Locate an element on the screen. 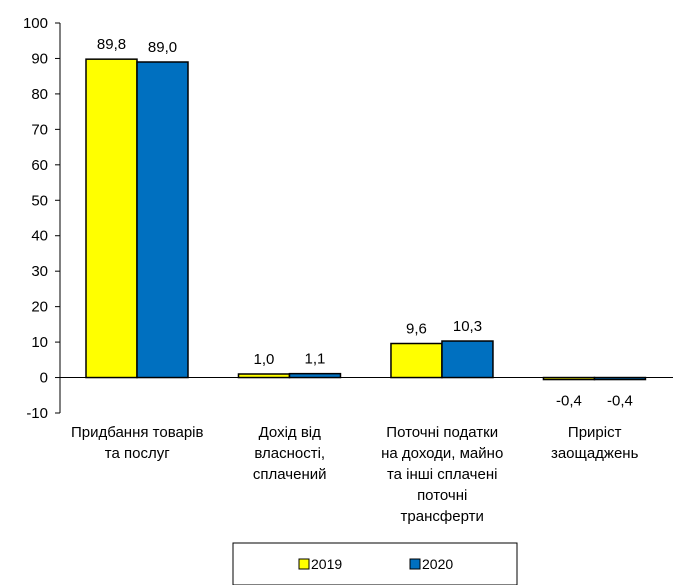 Image resolution: width=673 pixels, height=585 pixels. y-tick-label: 20 is located at coordinates (39, 307).